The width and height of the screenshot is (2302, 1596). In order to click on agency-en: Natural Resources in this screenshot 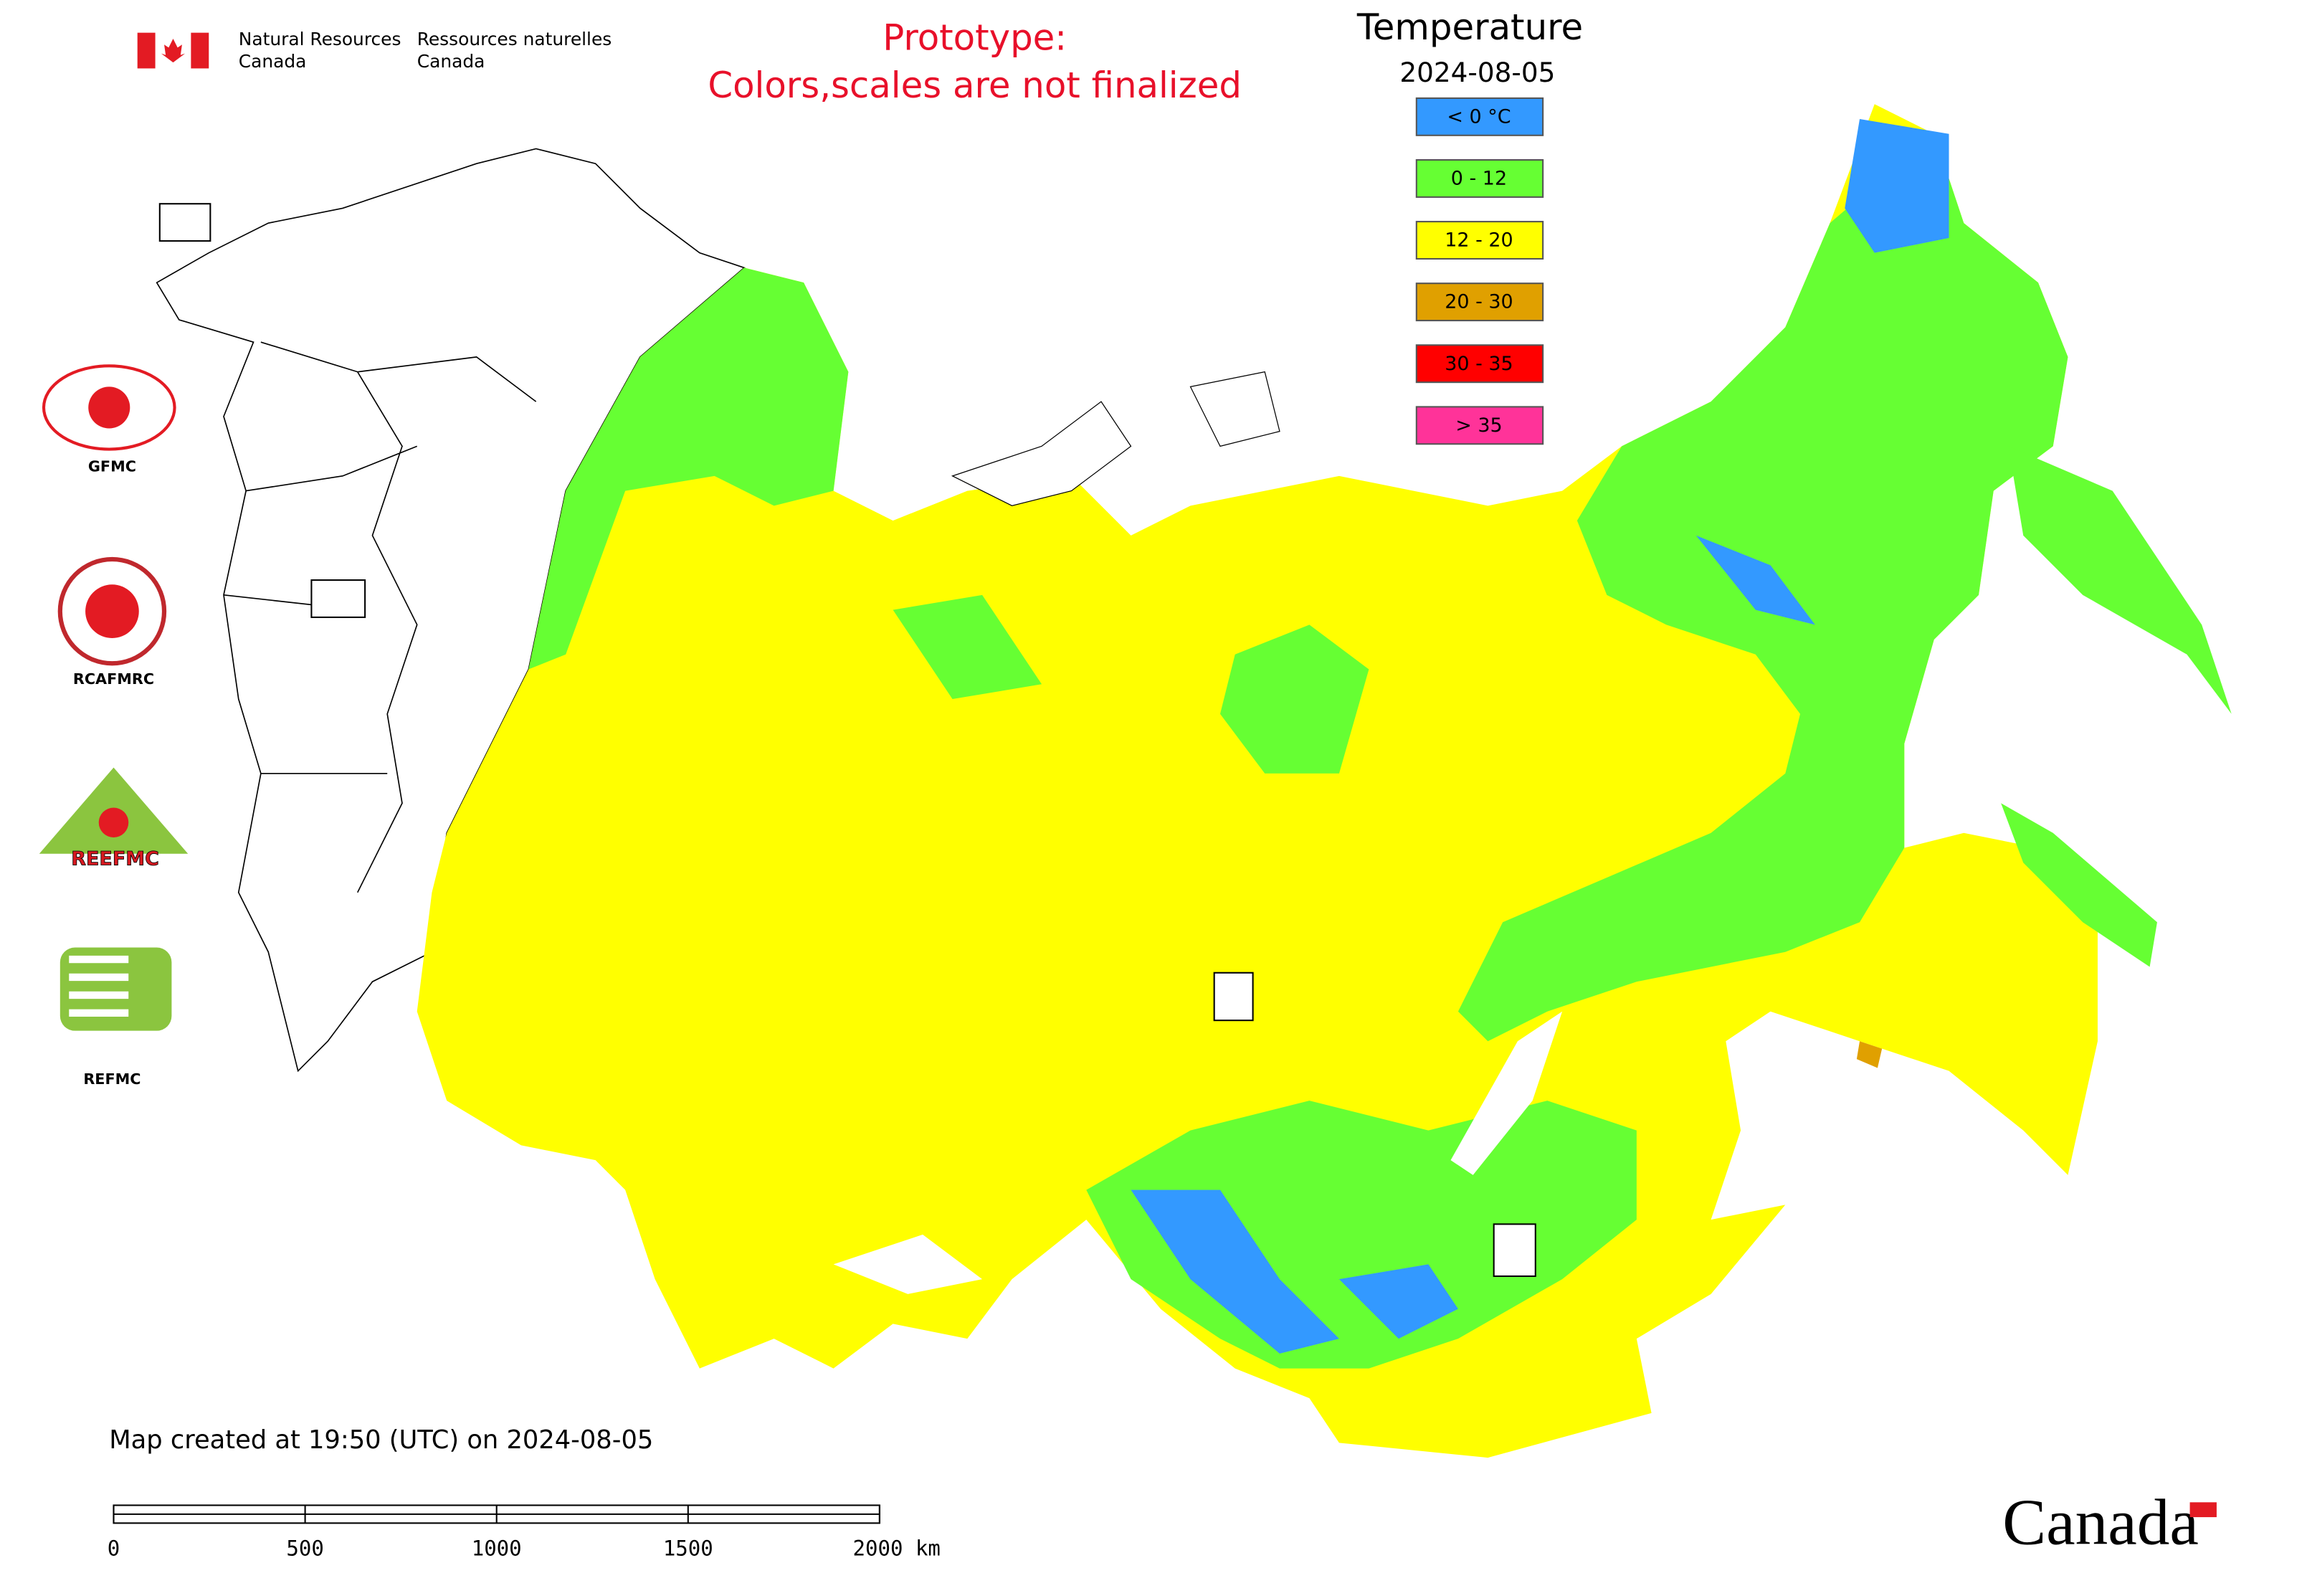, I will do `click(320, 39)`.